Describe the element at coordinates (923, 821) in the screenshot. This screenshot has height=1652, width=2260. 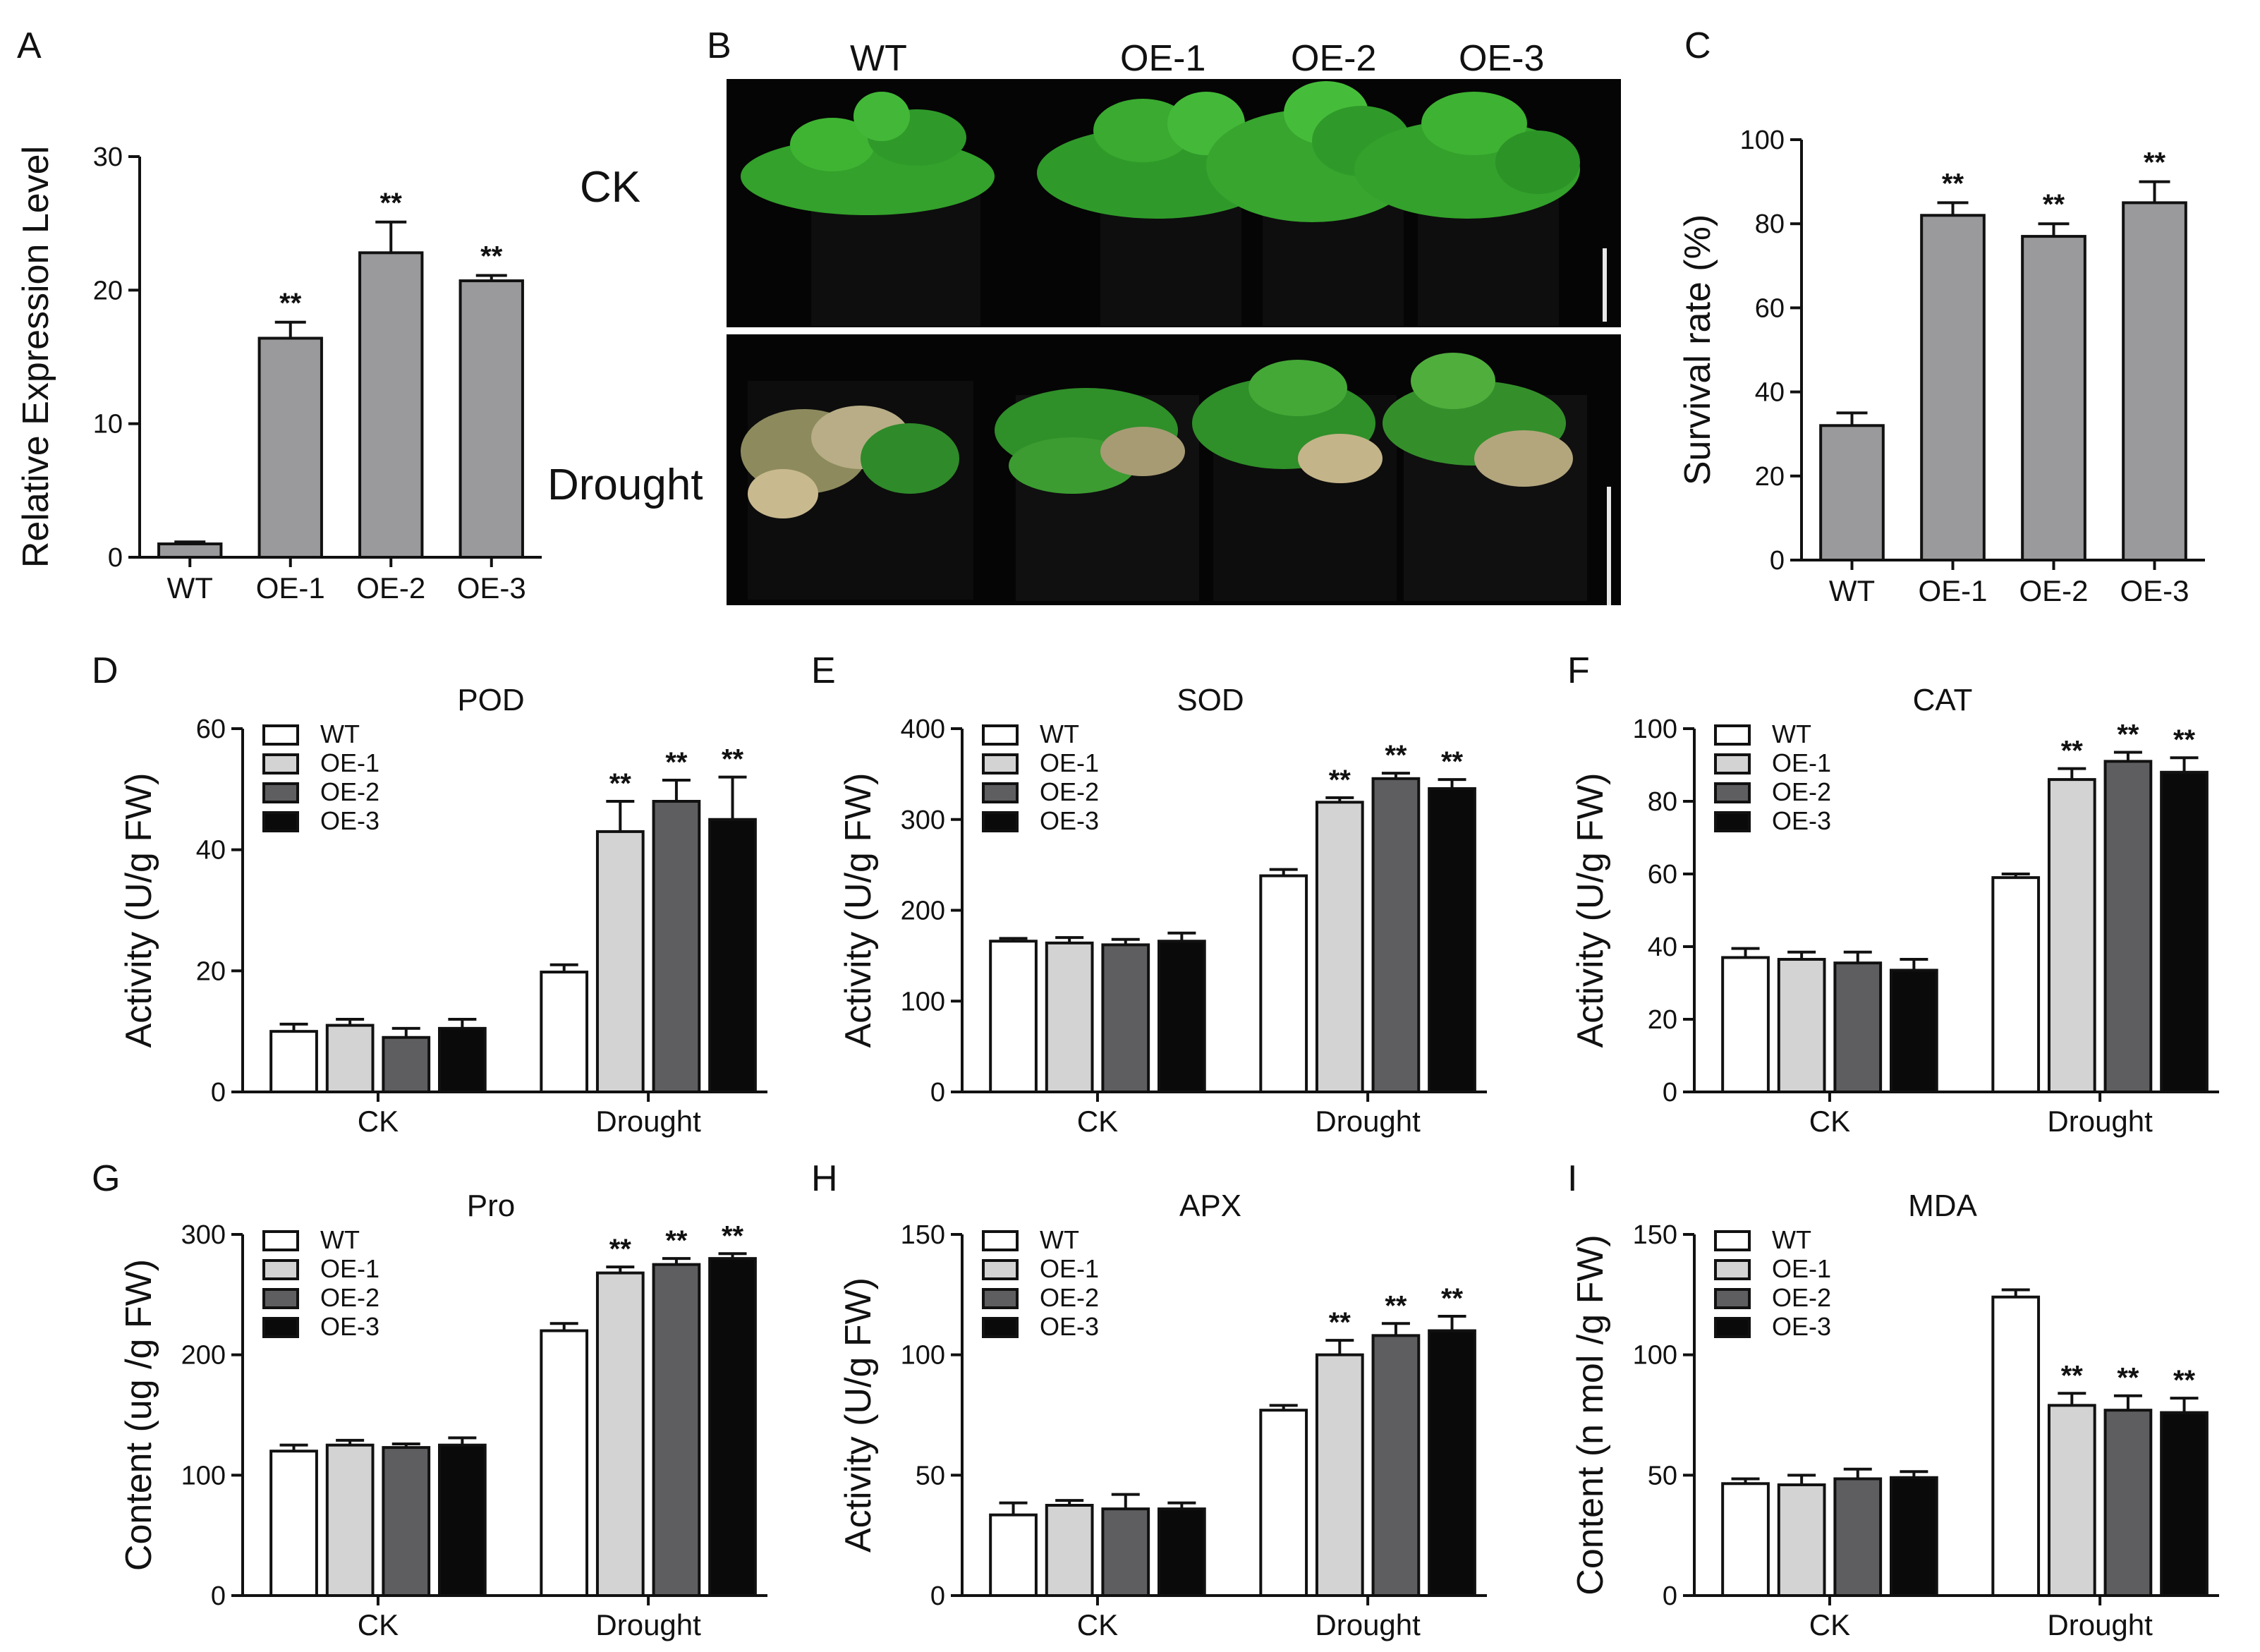
I see `y-tick-label: 300` at that location.